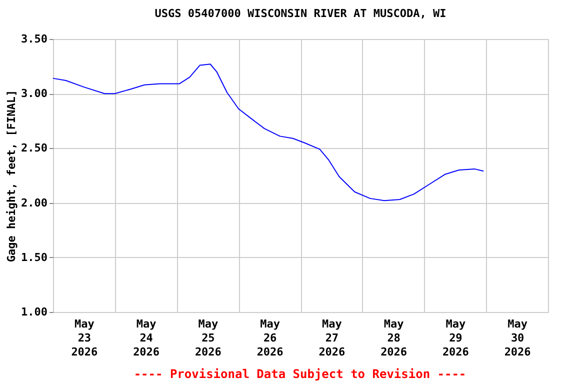  I want to click on y-tick-label: 3.50, so click(34, 39).